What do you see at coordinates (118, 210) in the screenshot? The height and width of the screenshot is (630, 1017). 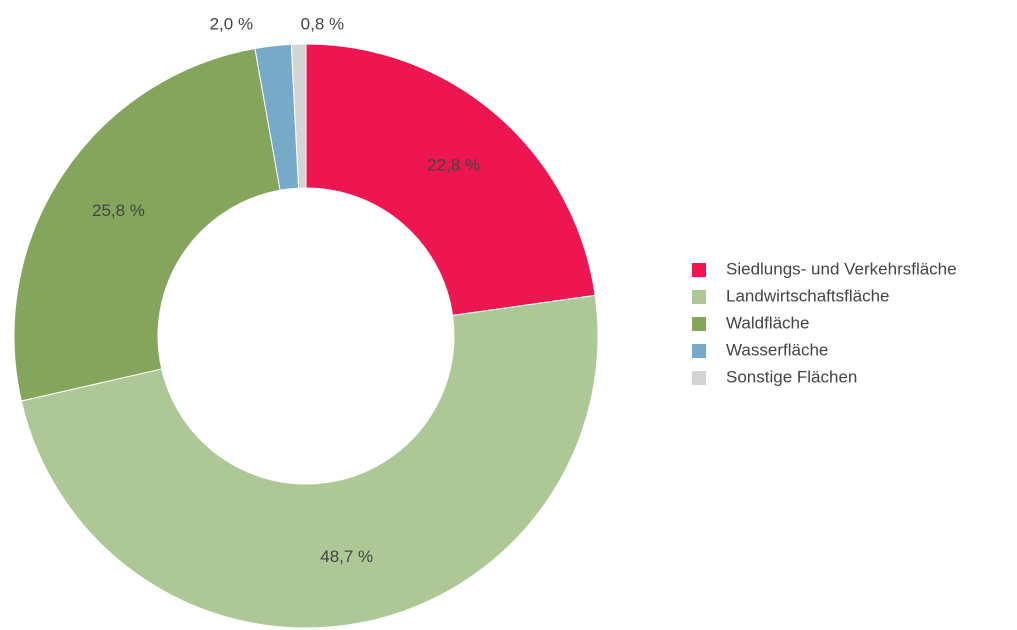 I see `data-label: 25,8 %` at bounding box center [118, 210].